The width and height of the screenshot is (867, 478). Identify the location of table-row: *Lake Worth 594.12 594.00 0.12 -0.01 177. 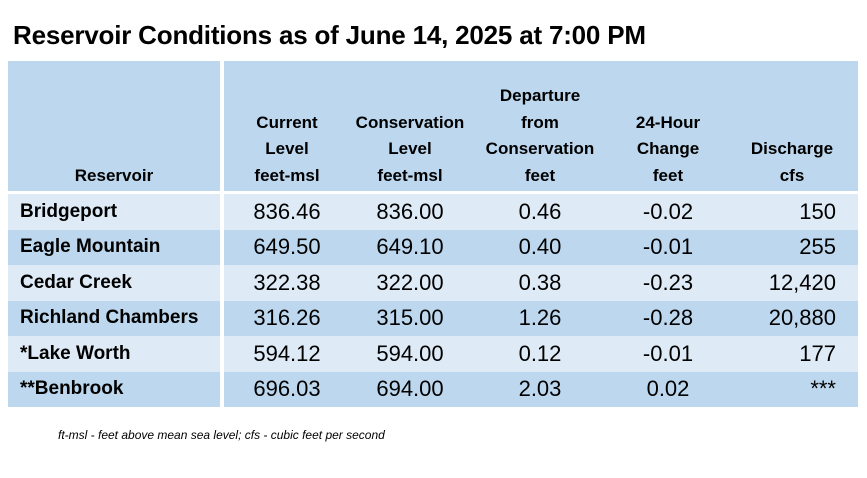
(433, 354).